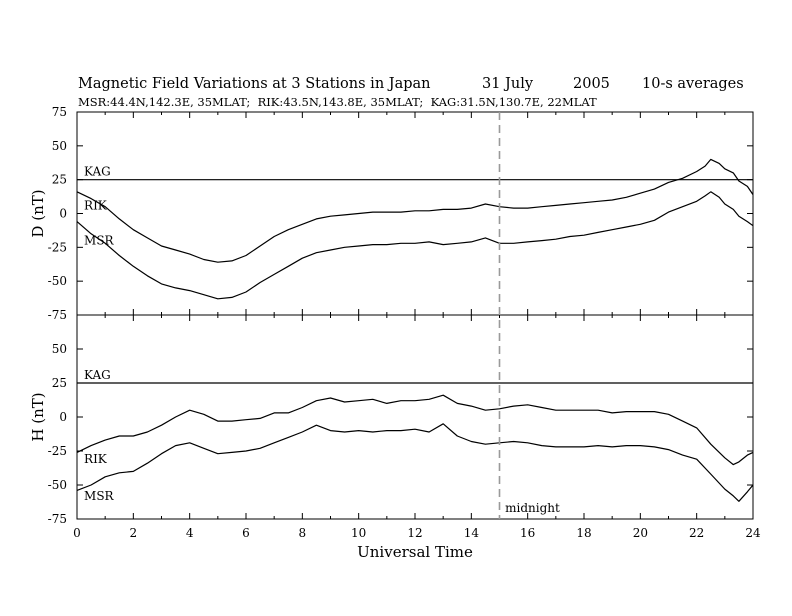 The width and height of the screenshot is (792, 616). I want to click on x-tick-label: 10, so click(358, 533).